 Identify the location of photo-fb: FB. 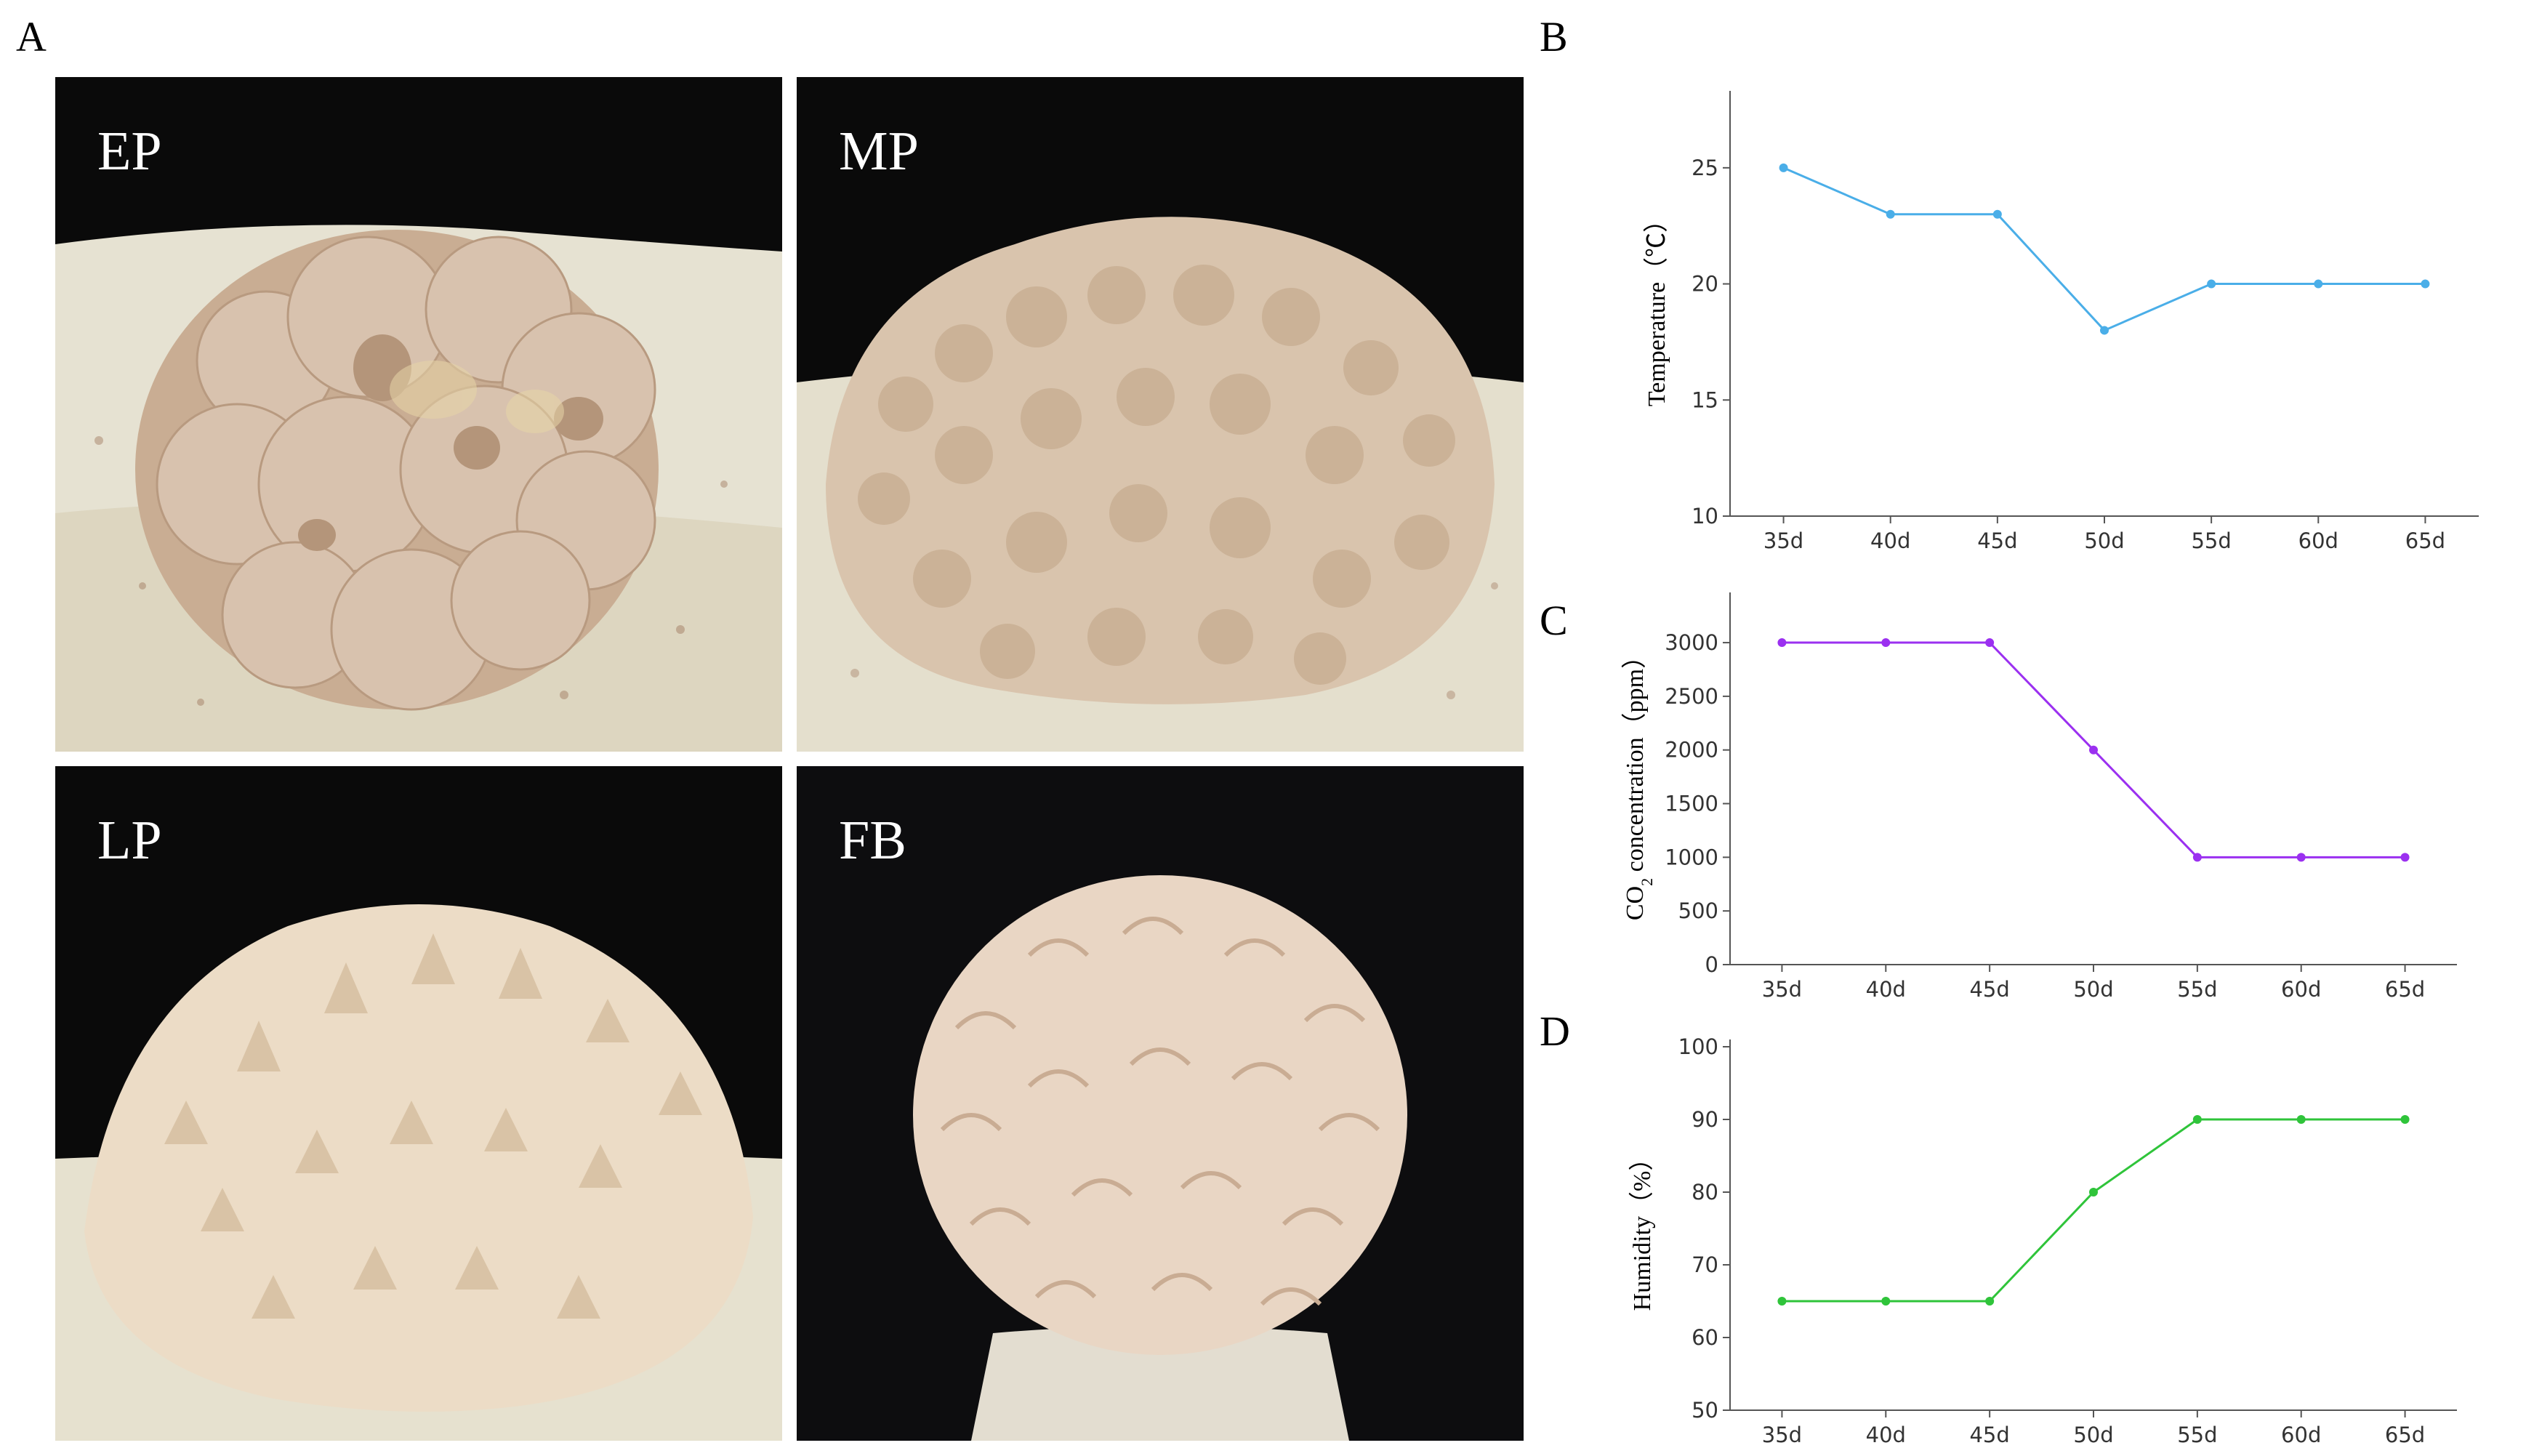
(1161, 1103).